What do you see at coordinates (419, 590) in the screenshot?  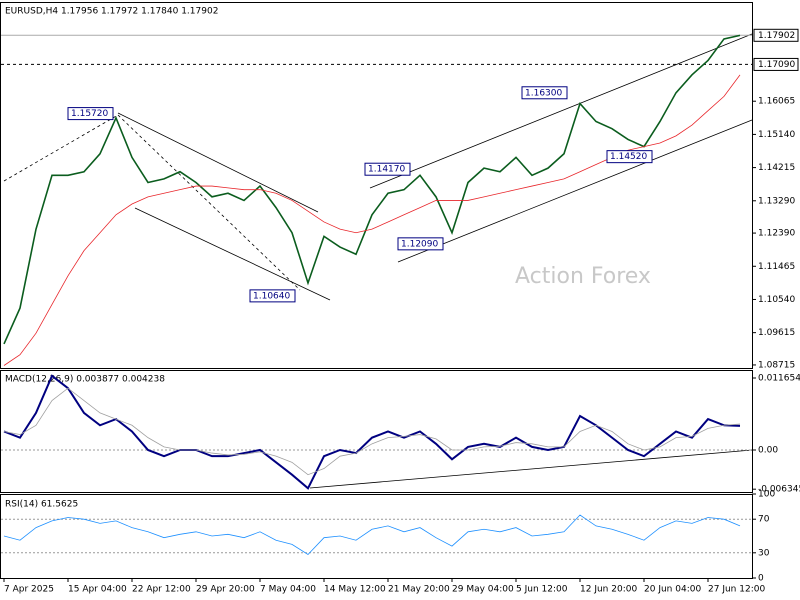 I see `x-tick-label: 21 May 20:00` at bounding box center [419, 590].